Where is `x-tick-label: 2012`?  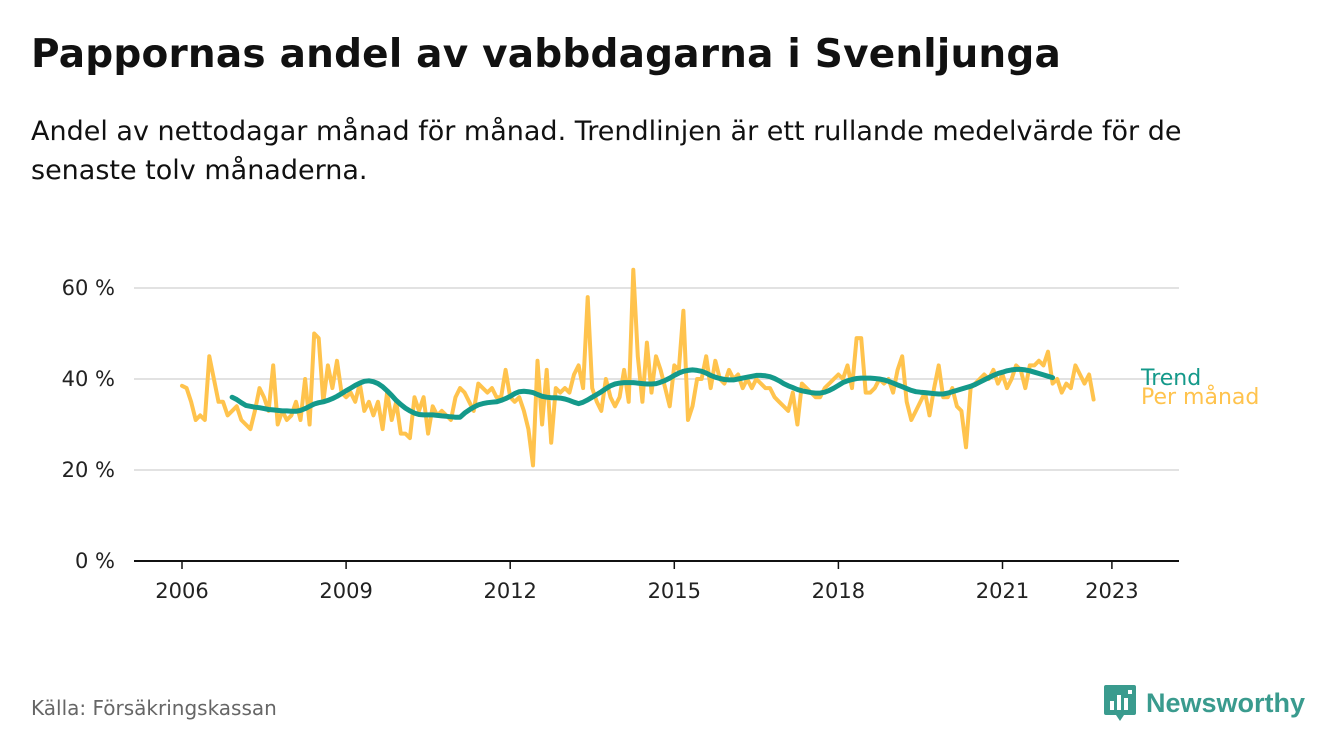
x-tick-label: 2012 is located at coordinates (509, 591).